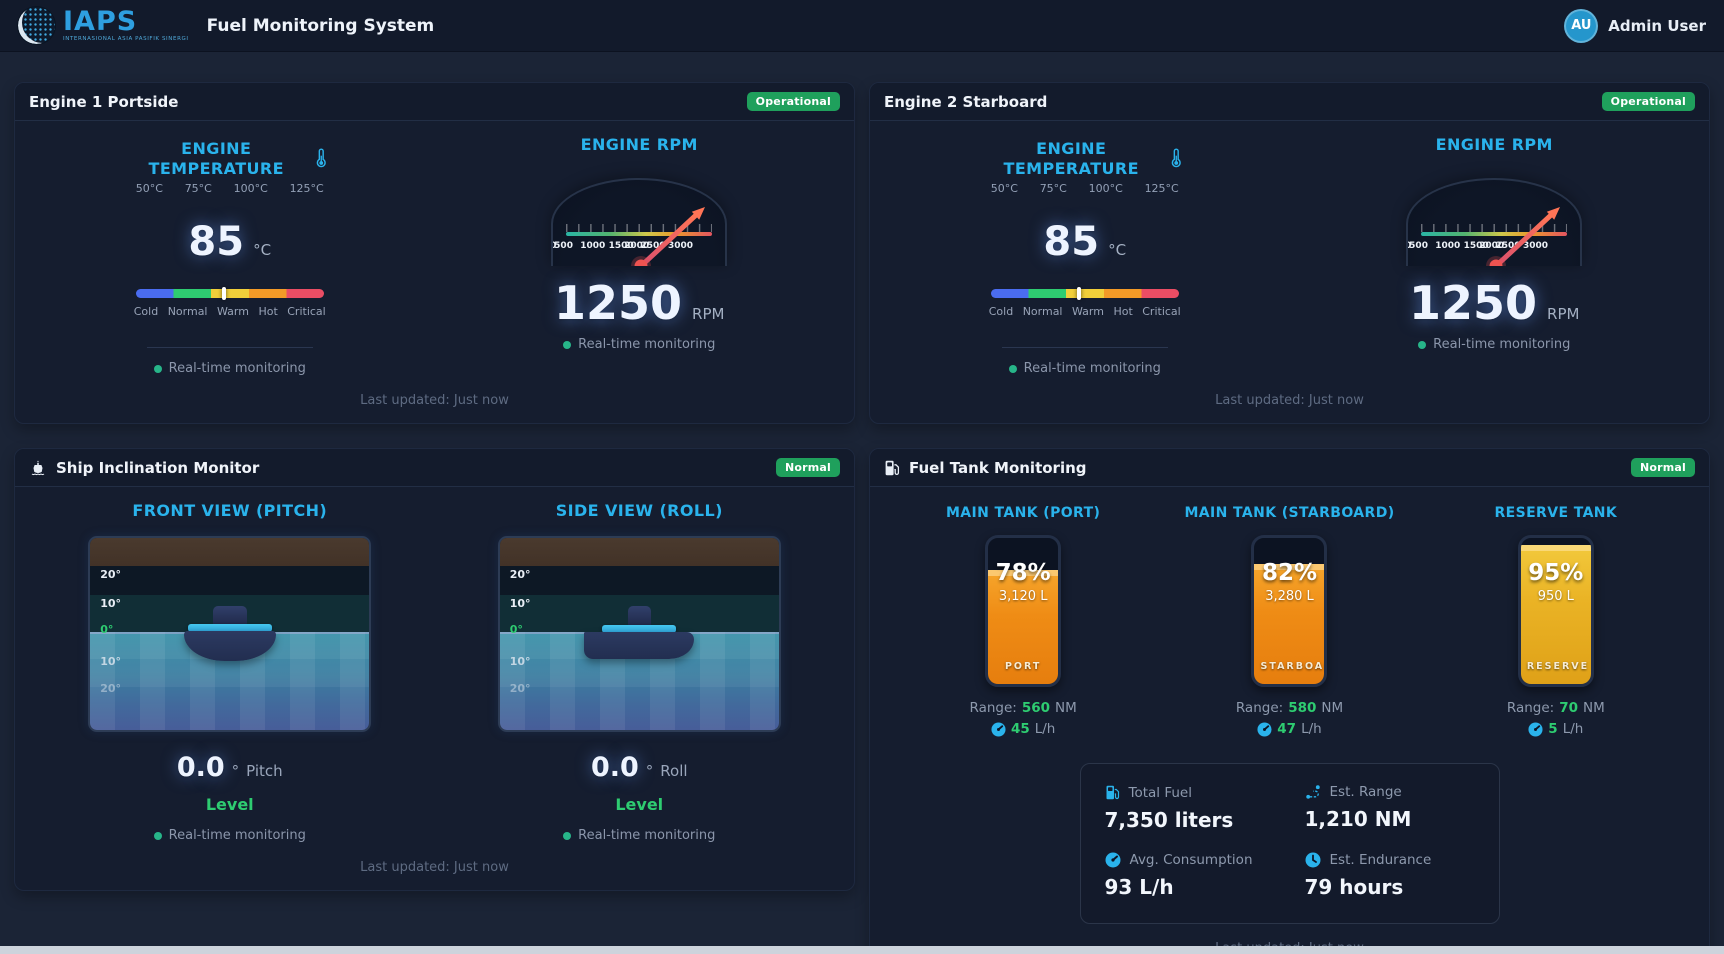  What do you see at coordinates (1169, 808) in the screenshot?
I see `summary-total-fuel: Total Fuel 7,350 liters` at bounding box center [1169, 808].